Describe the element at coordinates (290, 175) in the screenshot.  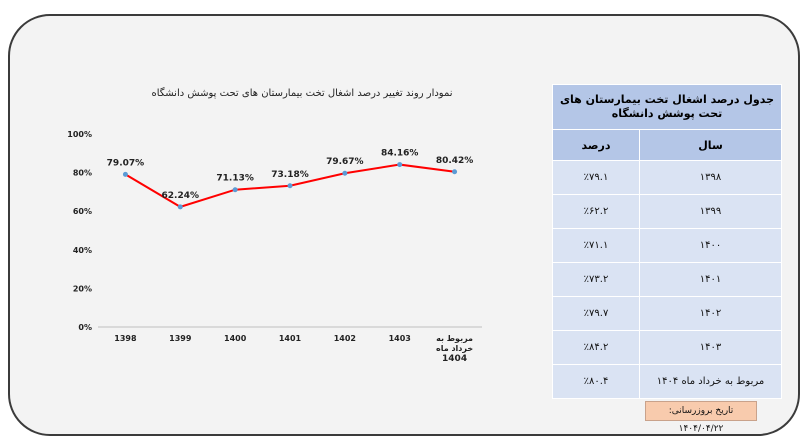
I see `data-label: 73.18%` at that location.